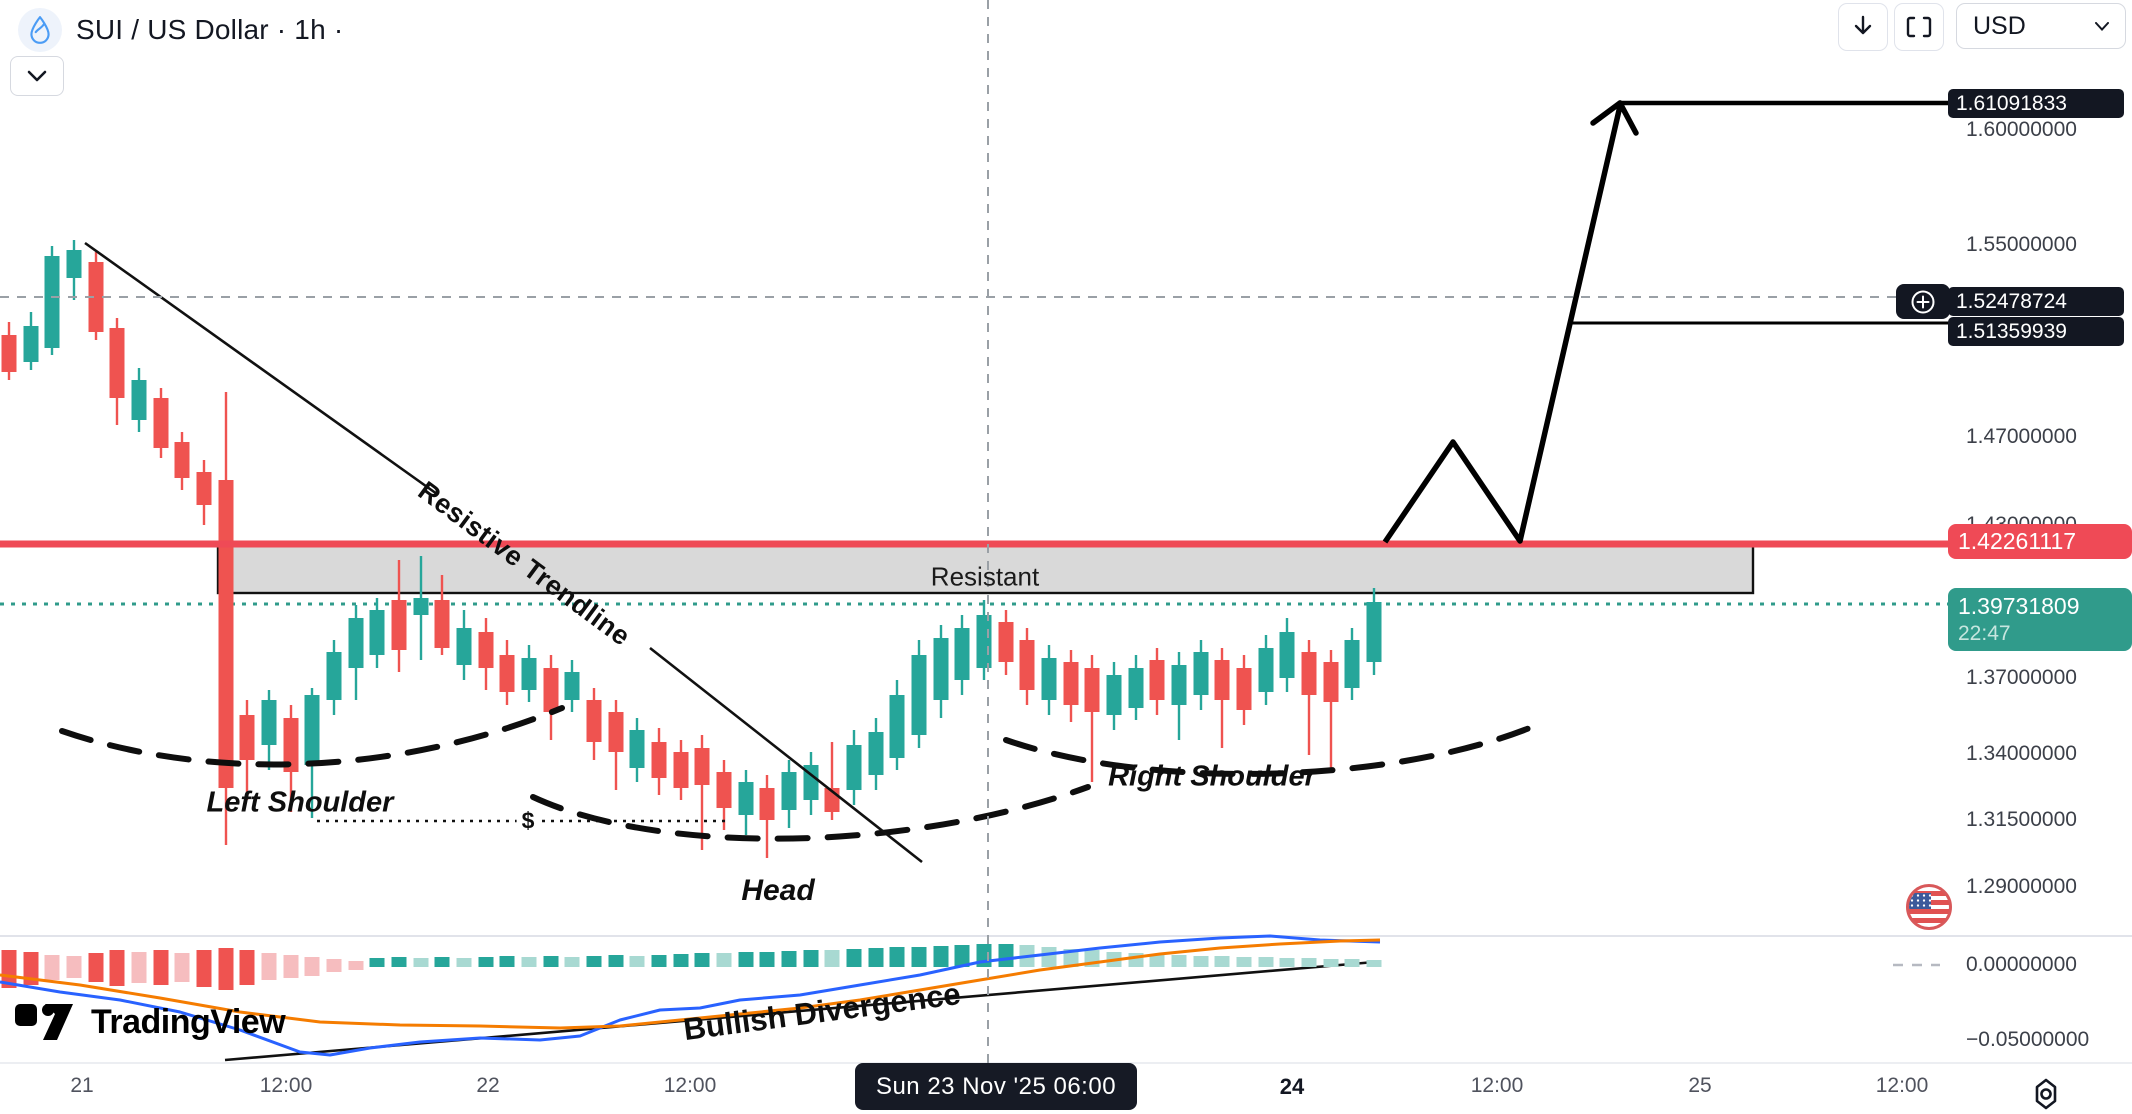 The width and height of the screenshot is (2132, 1114). I want to click on projection-arrowhead, so click(1628, 118).